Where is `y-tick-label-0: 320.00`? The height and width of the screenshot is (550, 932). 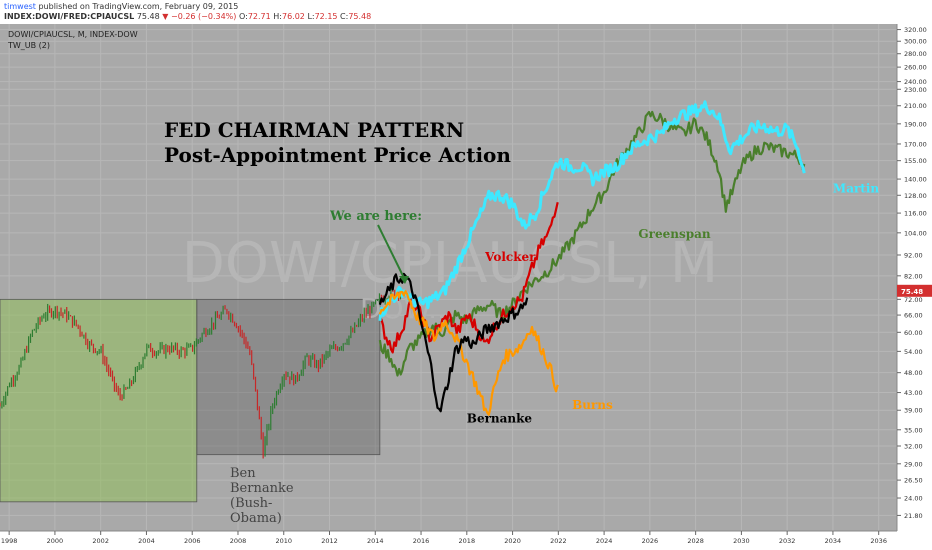
y-tick-label-0: 320.00 is located at coordinates (915, 30).